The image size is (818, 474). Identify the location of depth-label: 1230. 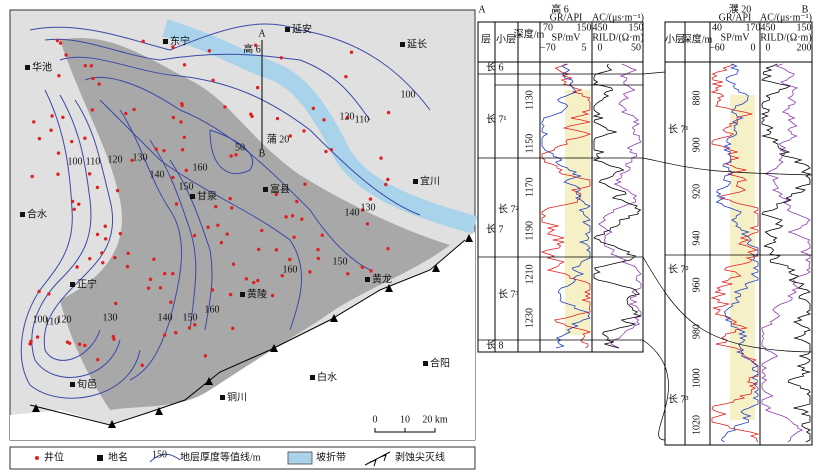
(529, 318).